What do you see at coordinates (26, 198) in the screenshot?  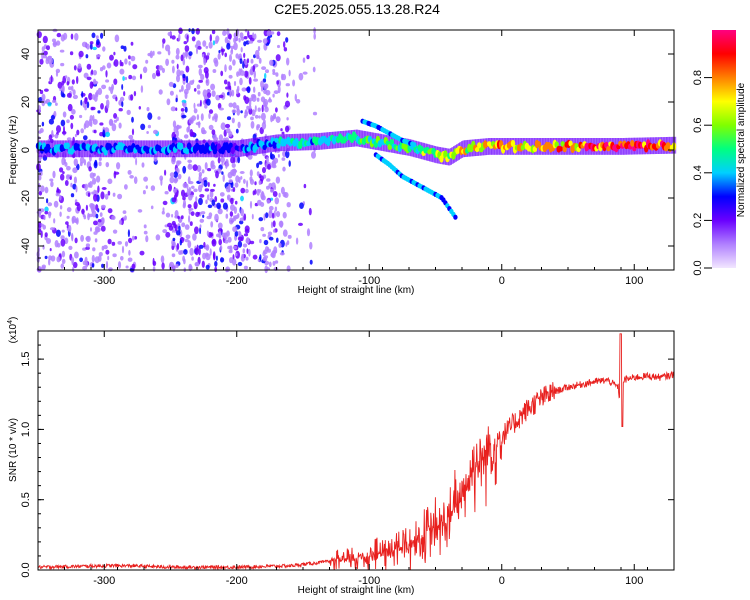 I see `y-tick-label: -20` at bounding box center [26, 198].